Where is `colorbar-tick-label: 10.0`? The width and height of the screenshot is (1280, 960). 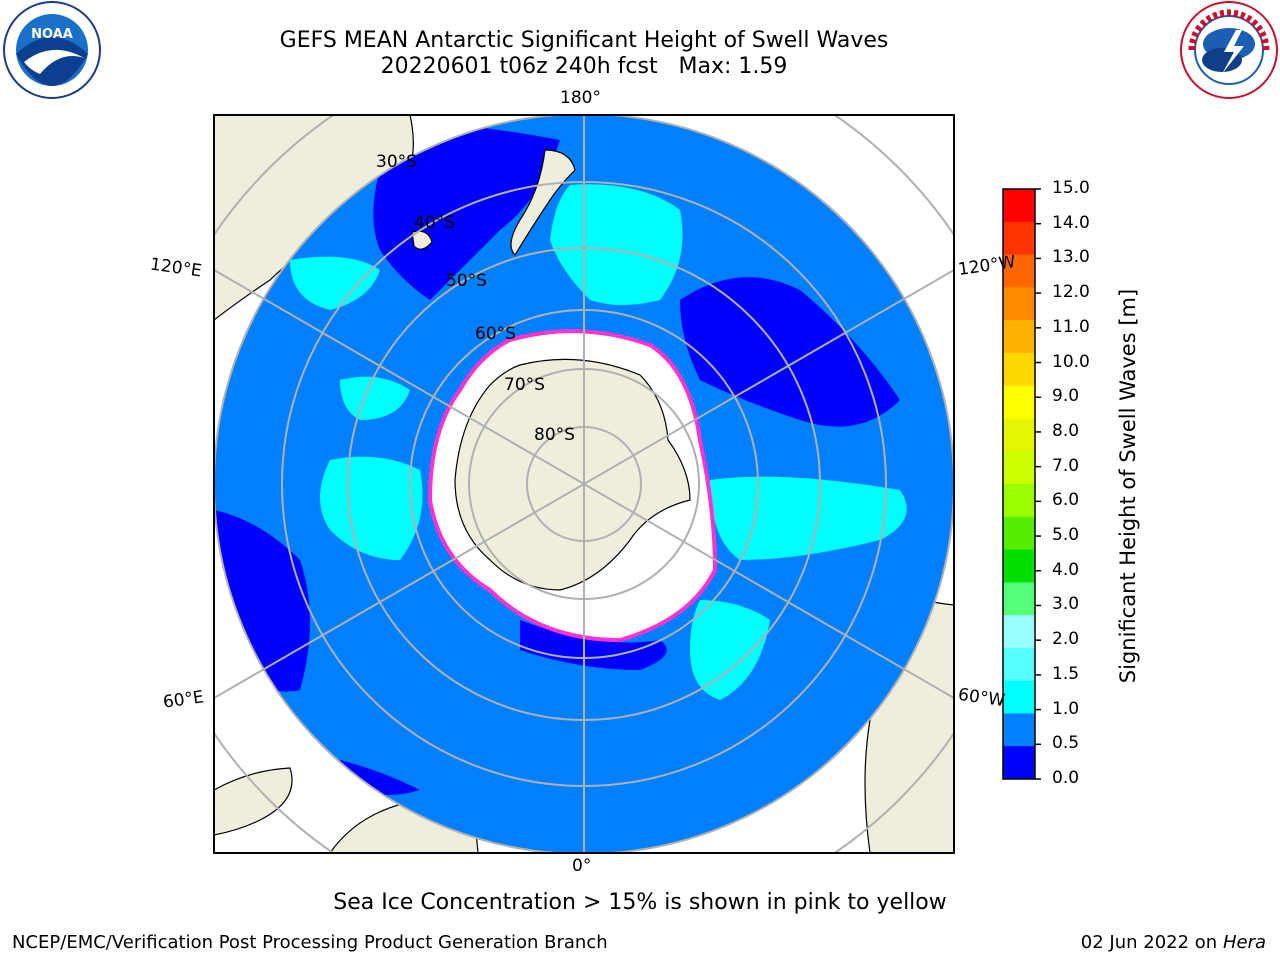 colorbar-tick-label: 10.0 is located at coordinates (1071, 361).